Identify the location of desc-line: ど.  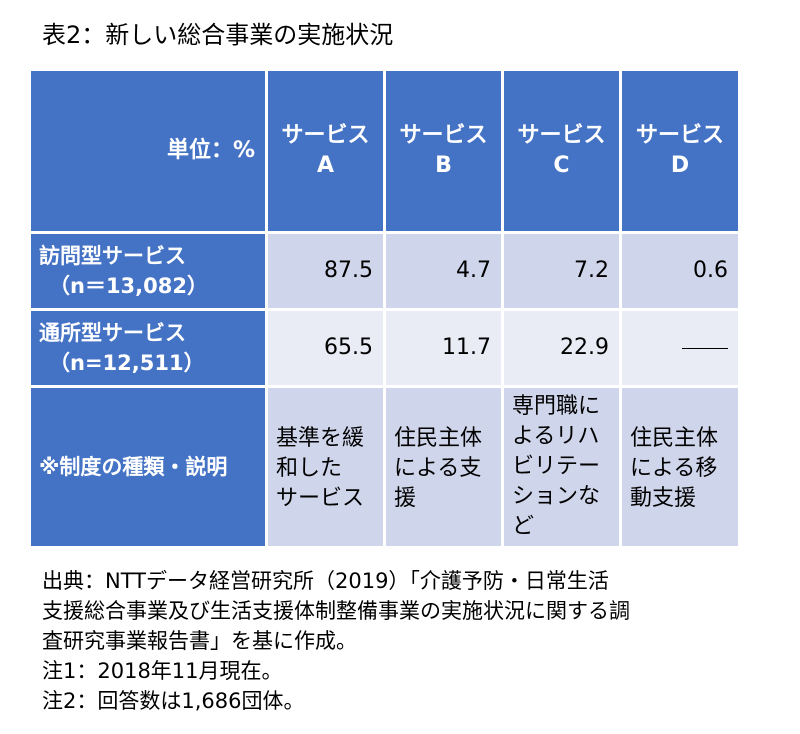
(523, 526).